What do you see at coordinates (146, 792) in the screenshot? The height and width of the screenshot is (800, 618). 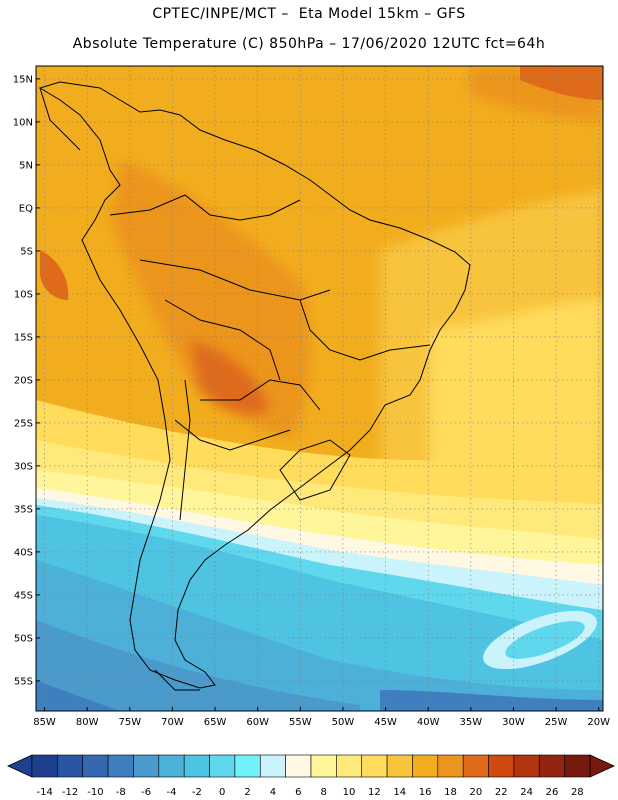 I see `colorbar-tick-label: -6` at bounding box center [146, 792].